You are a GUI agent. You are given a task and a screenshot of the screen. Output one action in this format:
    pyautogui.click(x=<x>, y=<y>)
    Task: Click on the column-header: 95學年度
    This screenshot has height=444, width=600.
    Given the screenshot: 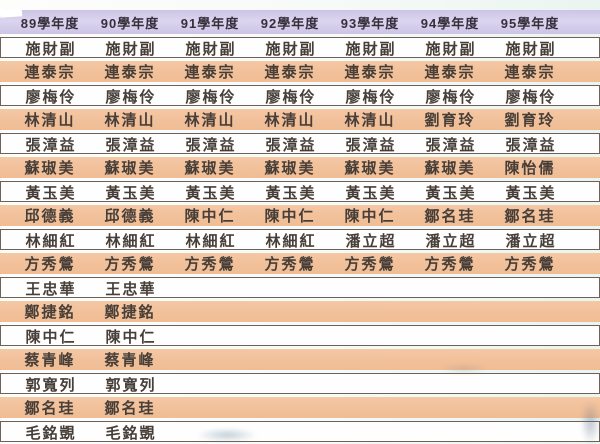 What is the action you would take?
    pyautogui.click(x=530, y=23)
    